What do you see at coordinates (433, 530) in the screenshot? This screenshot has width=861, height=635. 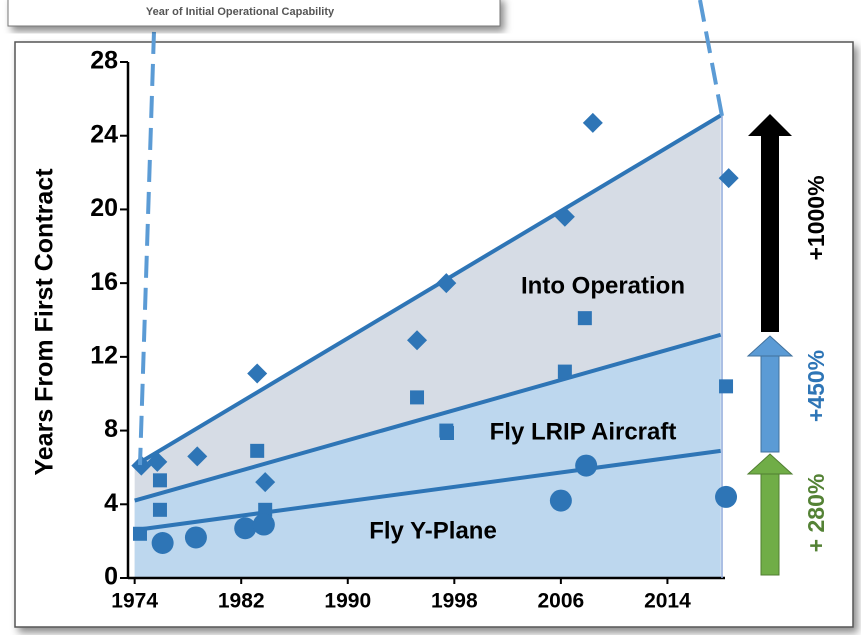 I see `series-label: Fly Y-Plane` at bounding box center [433, 530].